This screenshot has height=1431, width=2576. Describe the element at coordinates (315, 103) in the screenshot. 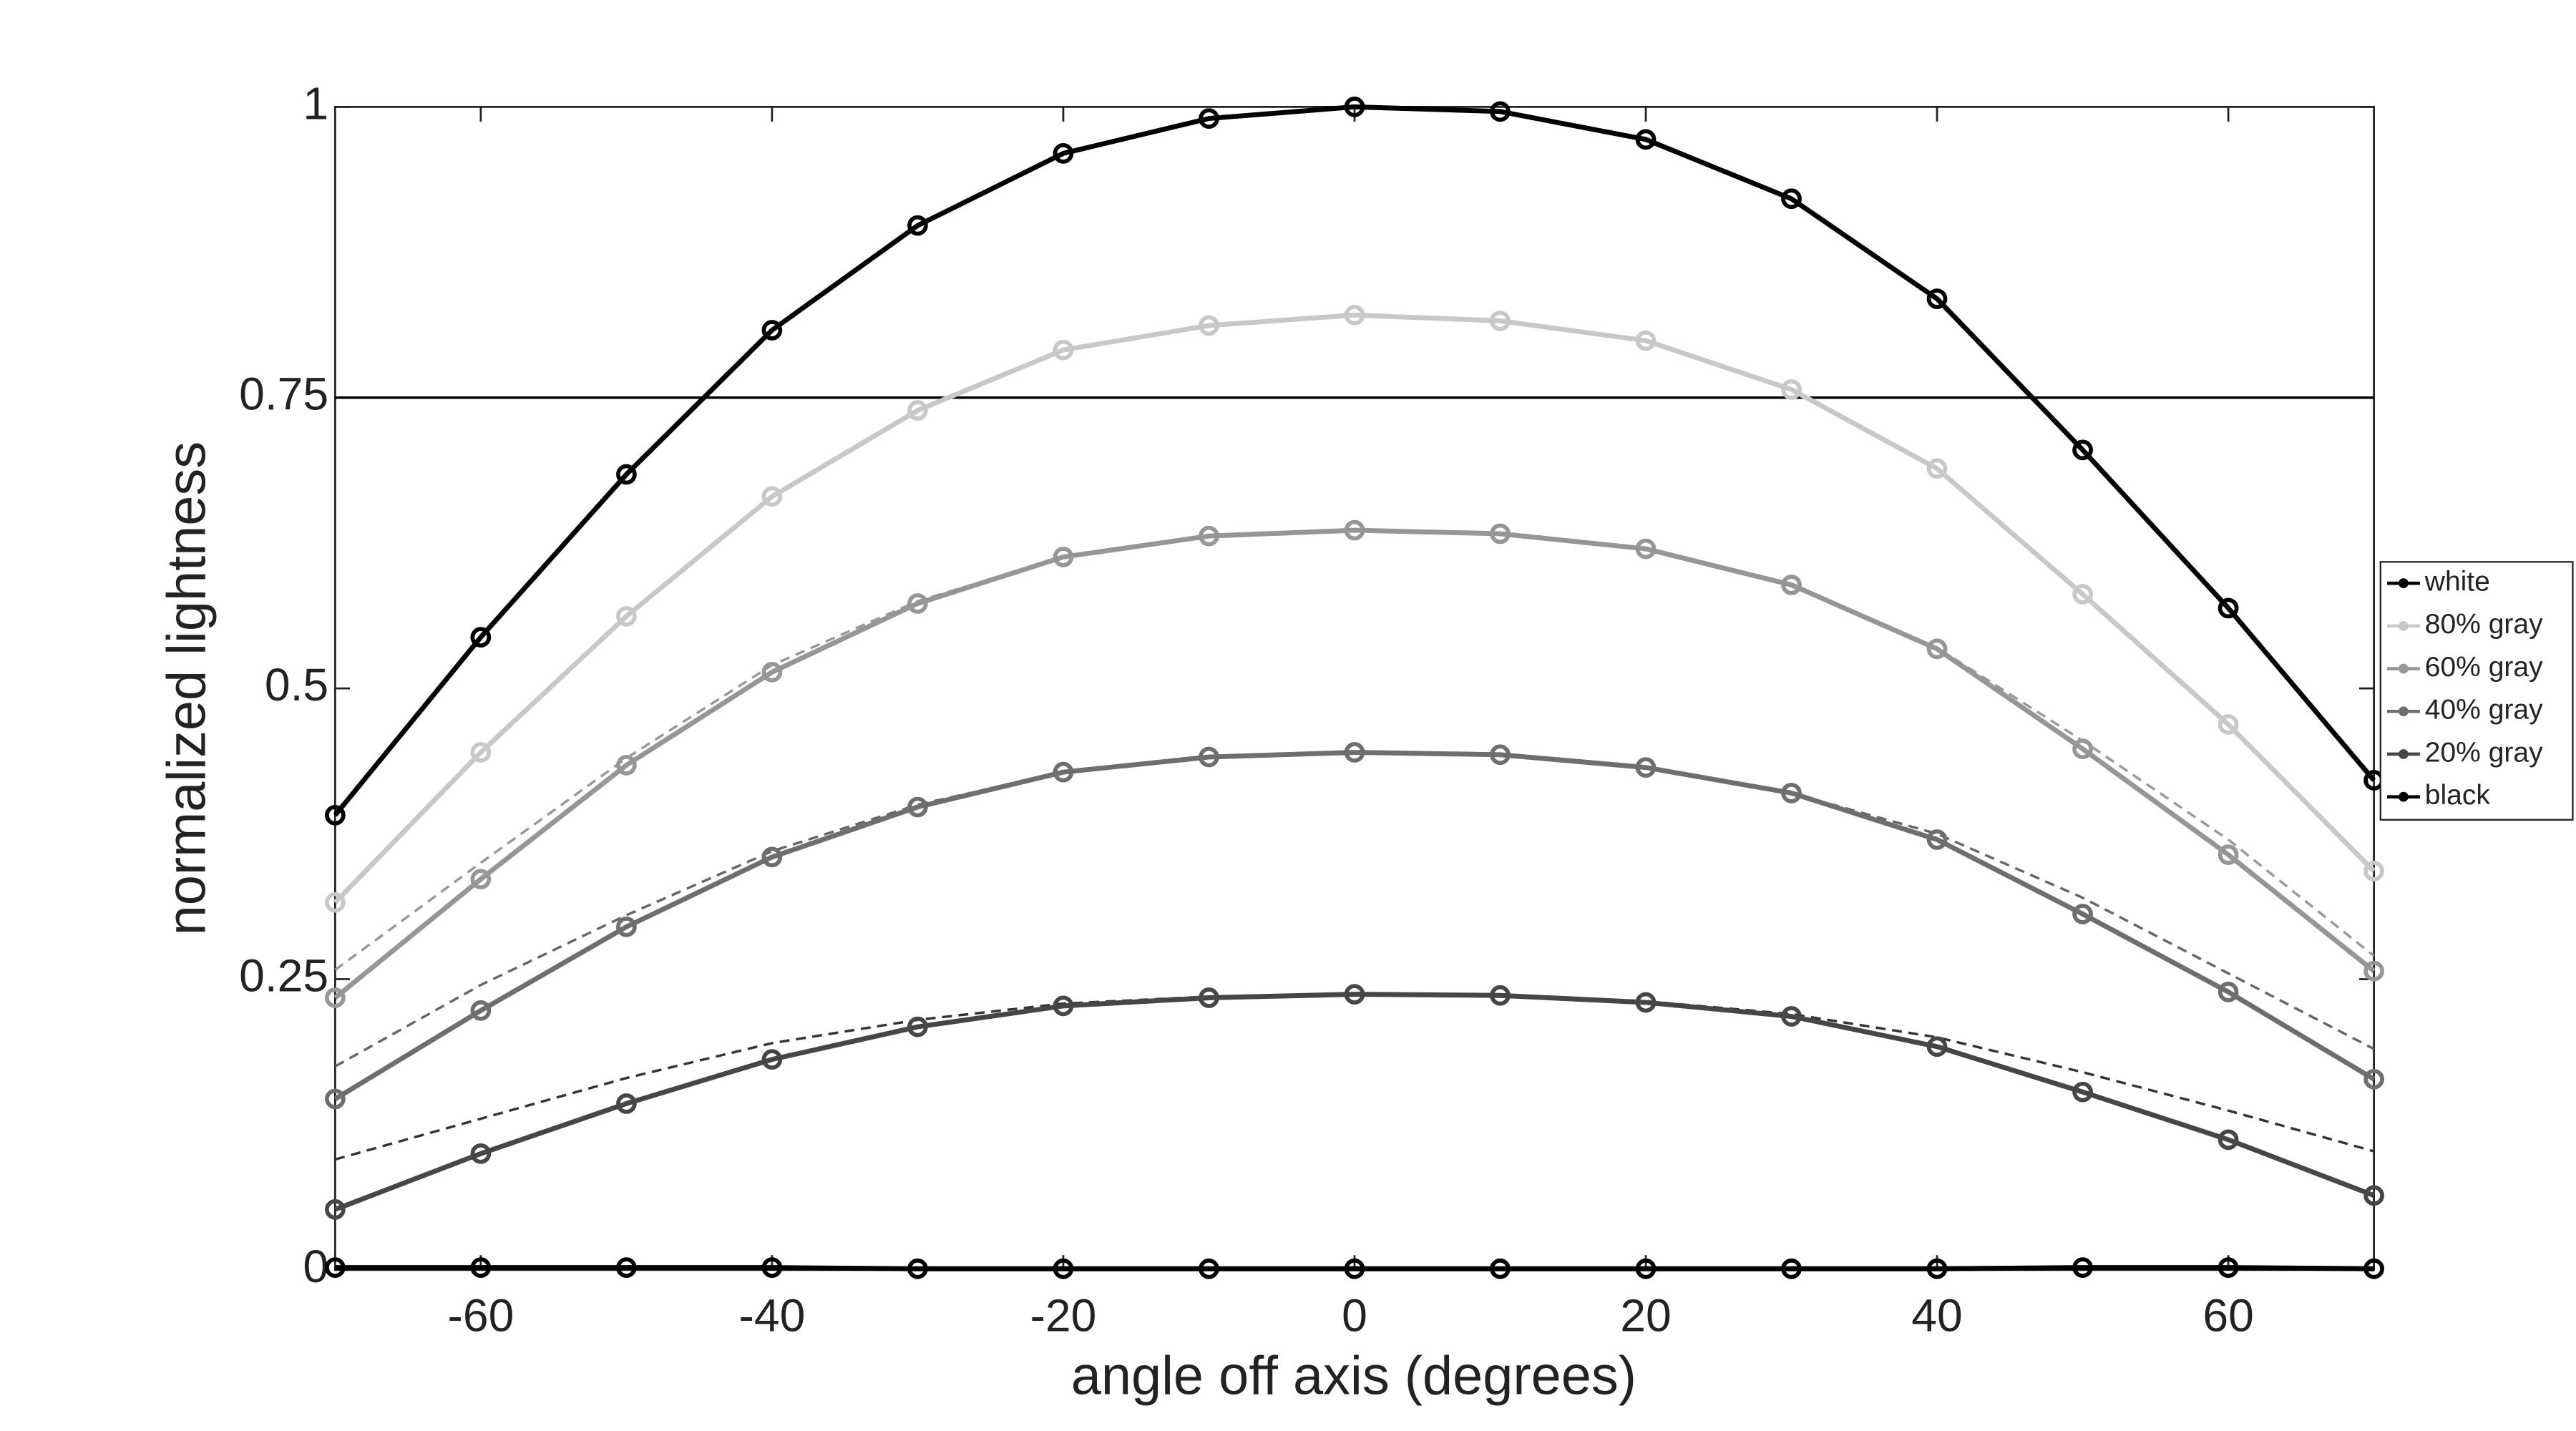

I see `y-tick-label: 1` at that location.